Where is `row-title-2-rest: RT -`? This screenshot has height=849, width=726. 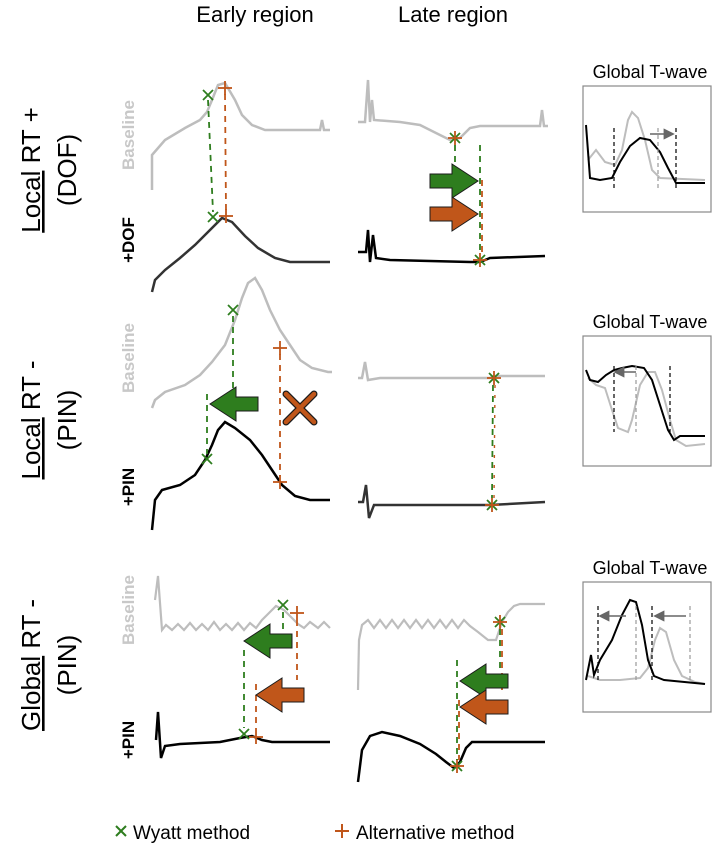
row-title-2-rest: RT - is located at coordinates (31, 389).